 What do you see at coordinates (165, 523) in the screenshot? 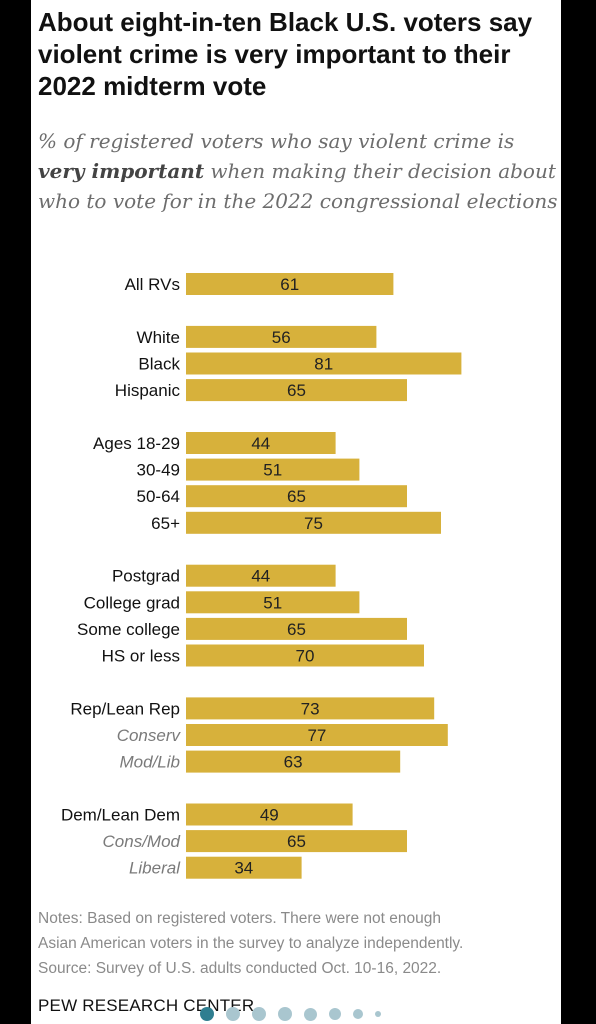
I see `category-label: 65+` at bounding box center [165, 523].